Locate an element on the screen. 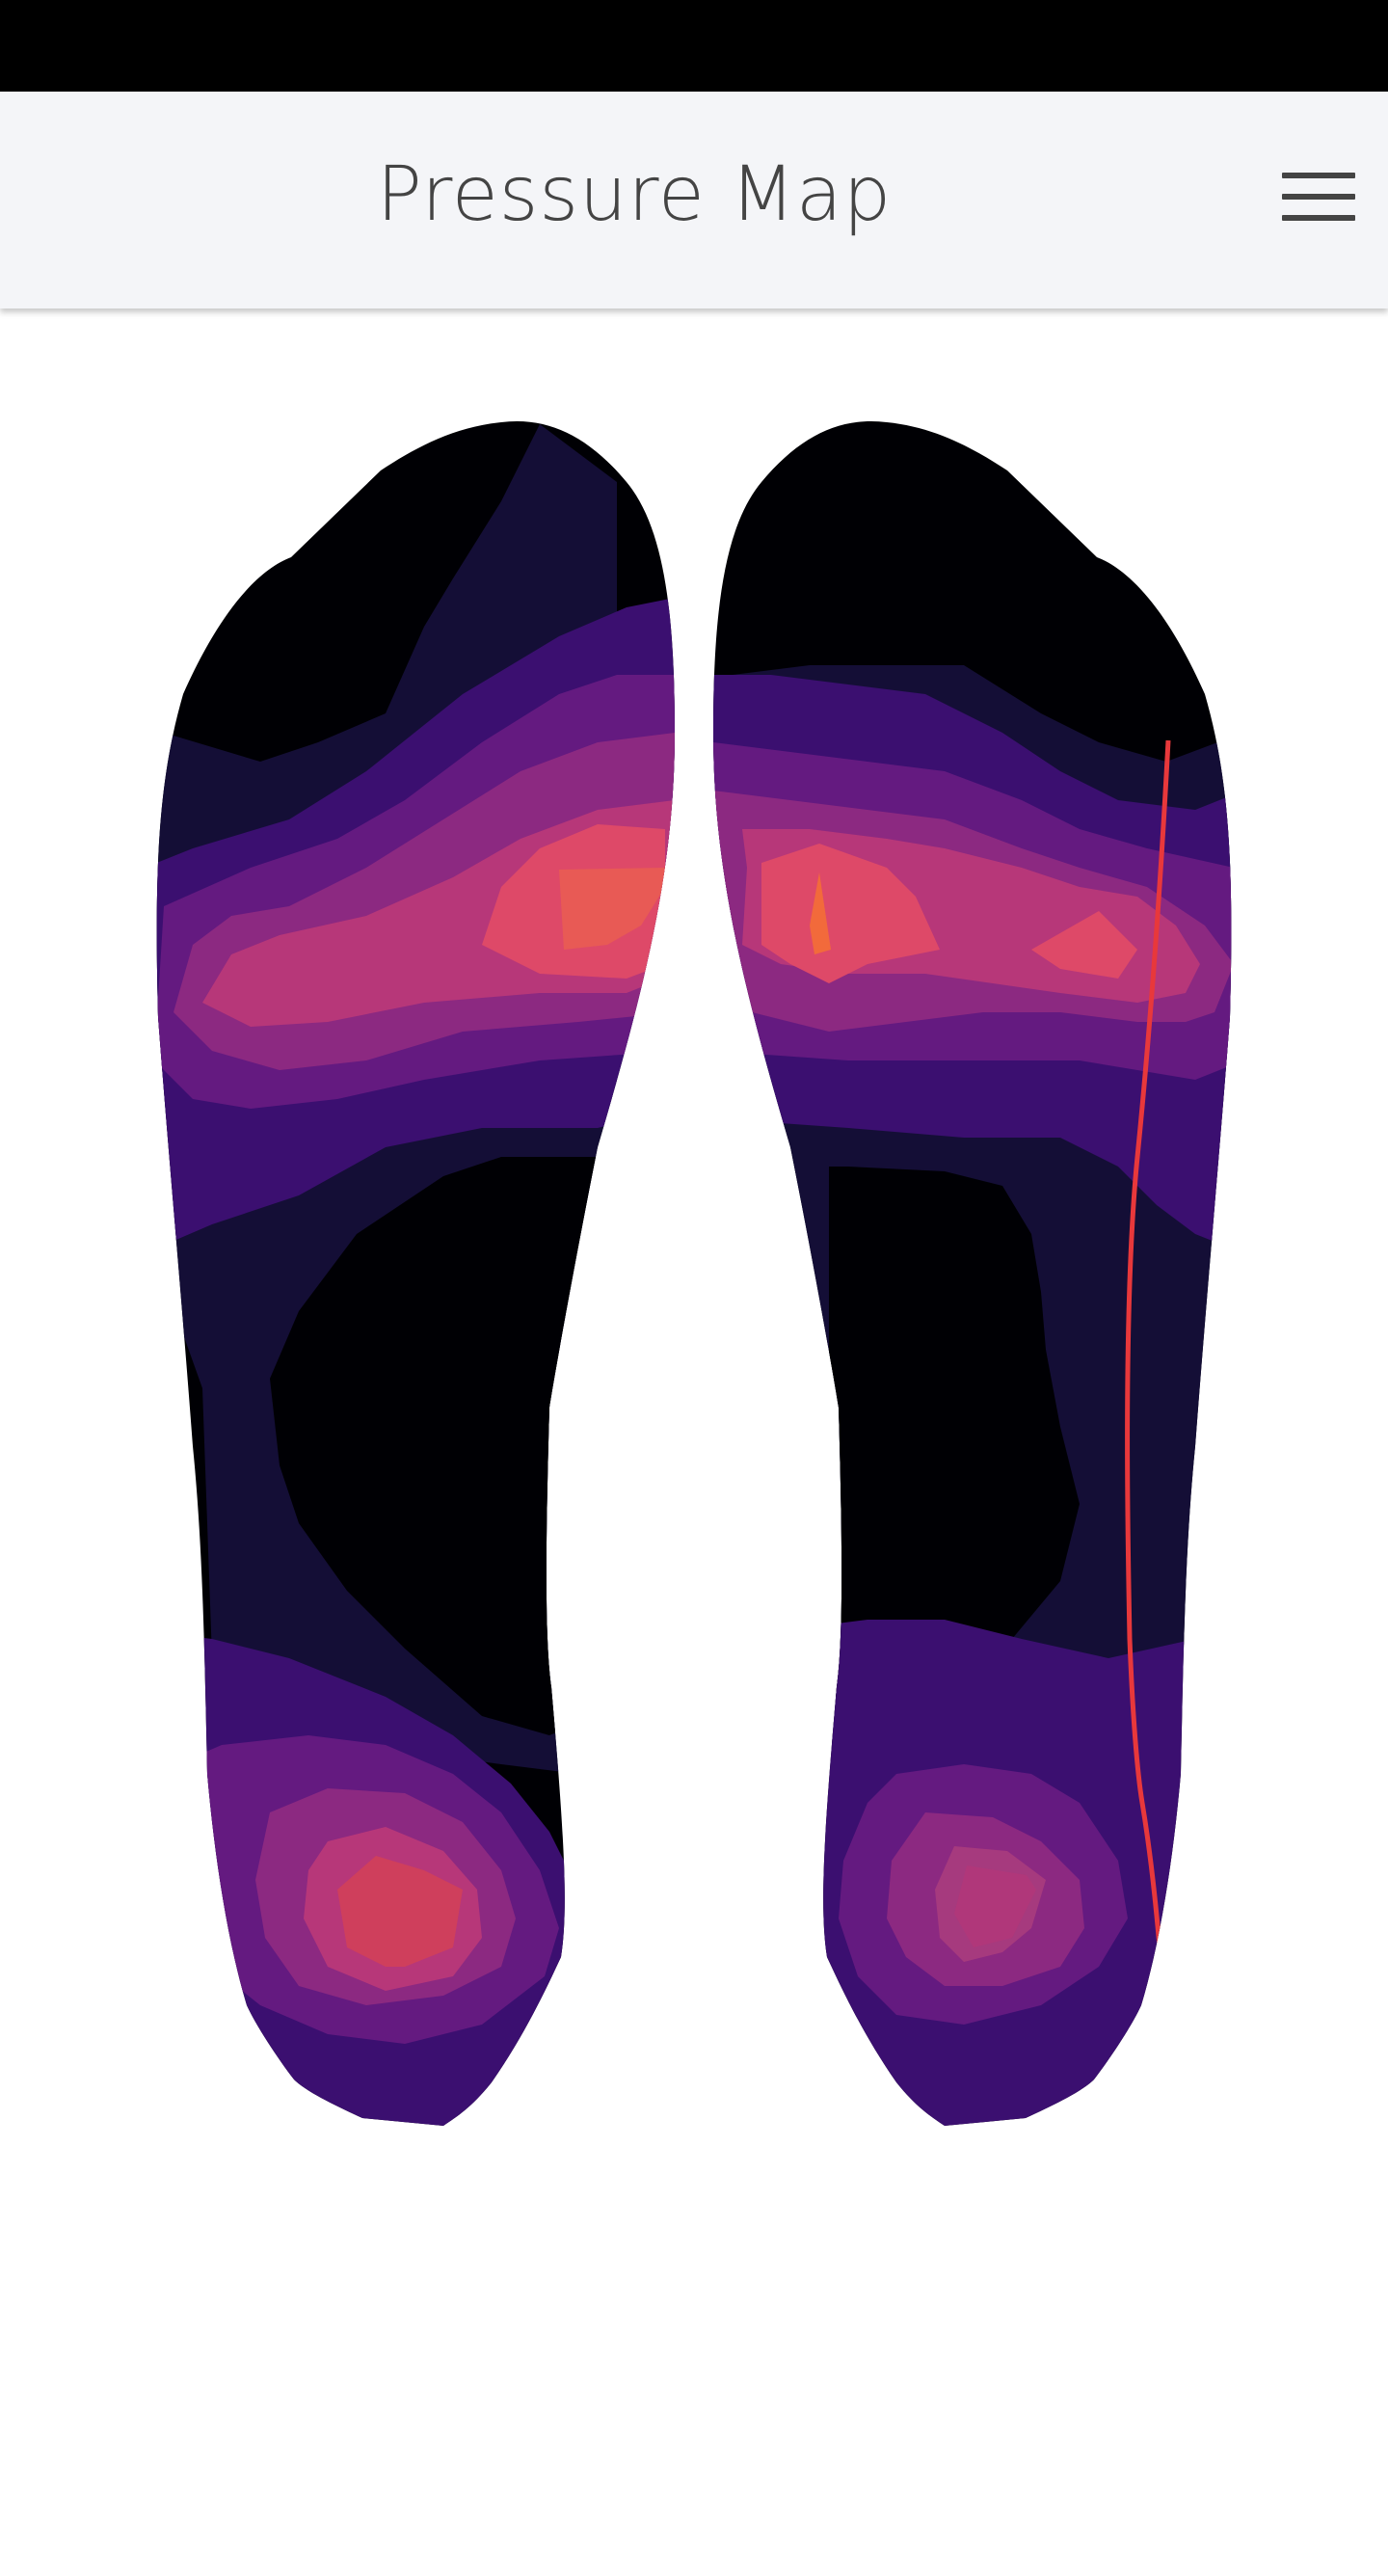  page-title: Pressure Map is located at coordinates (634, 195).